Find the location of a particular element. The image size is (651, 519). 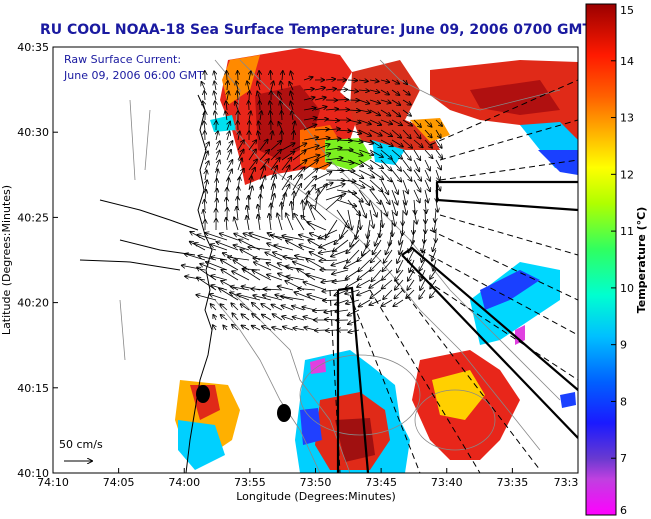

sst-patch-east-band is located at coordinates (510, 290).